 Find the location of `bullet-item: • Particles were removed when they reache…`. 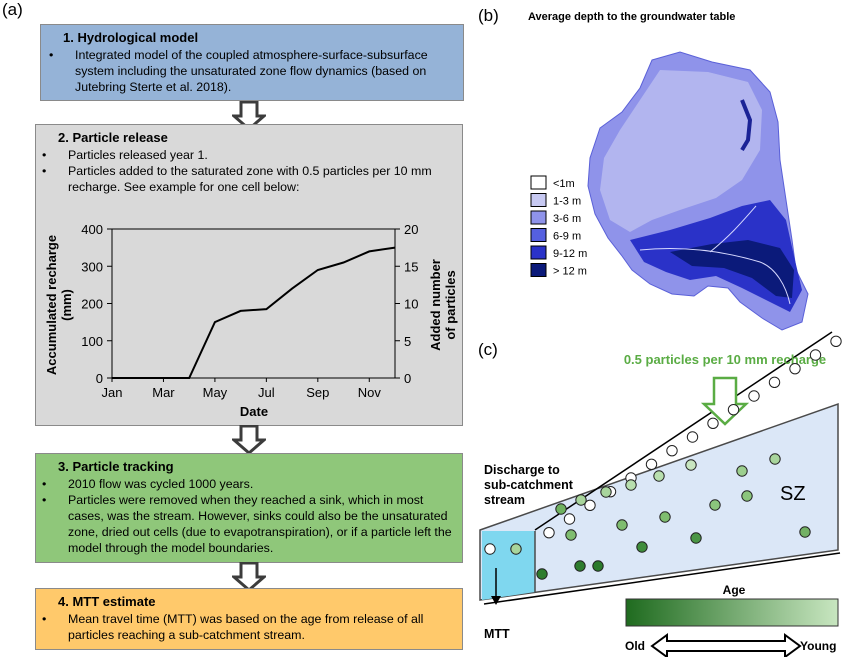

bullet-item: • Particles were removed when they reache… is located at coordinates (248, 524).